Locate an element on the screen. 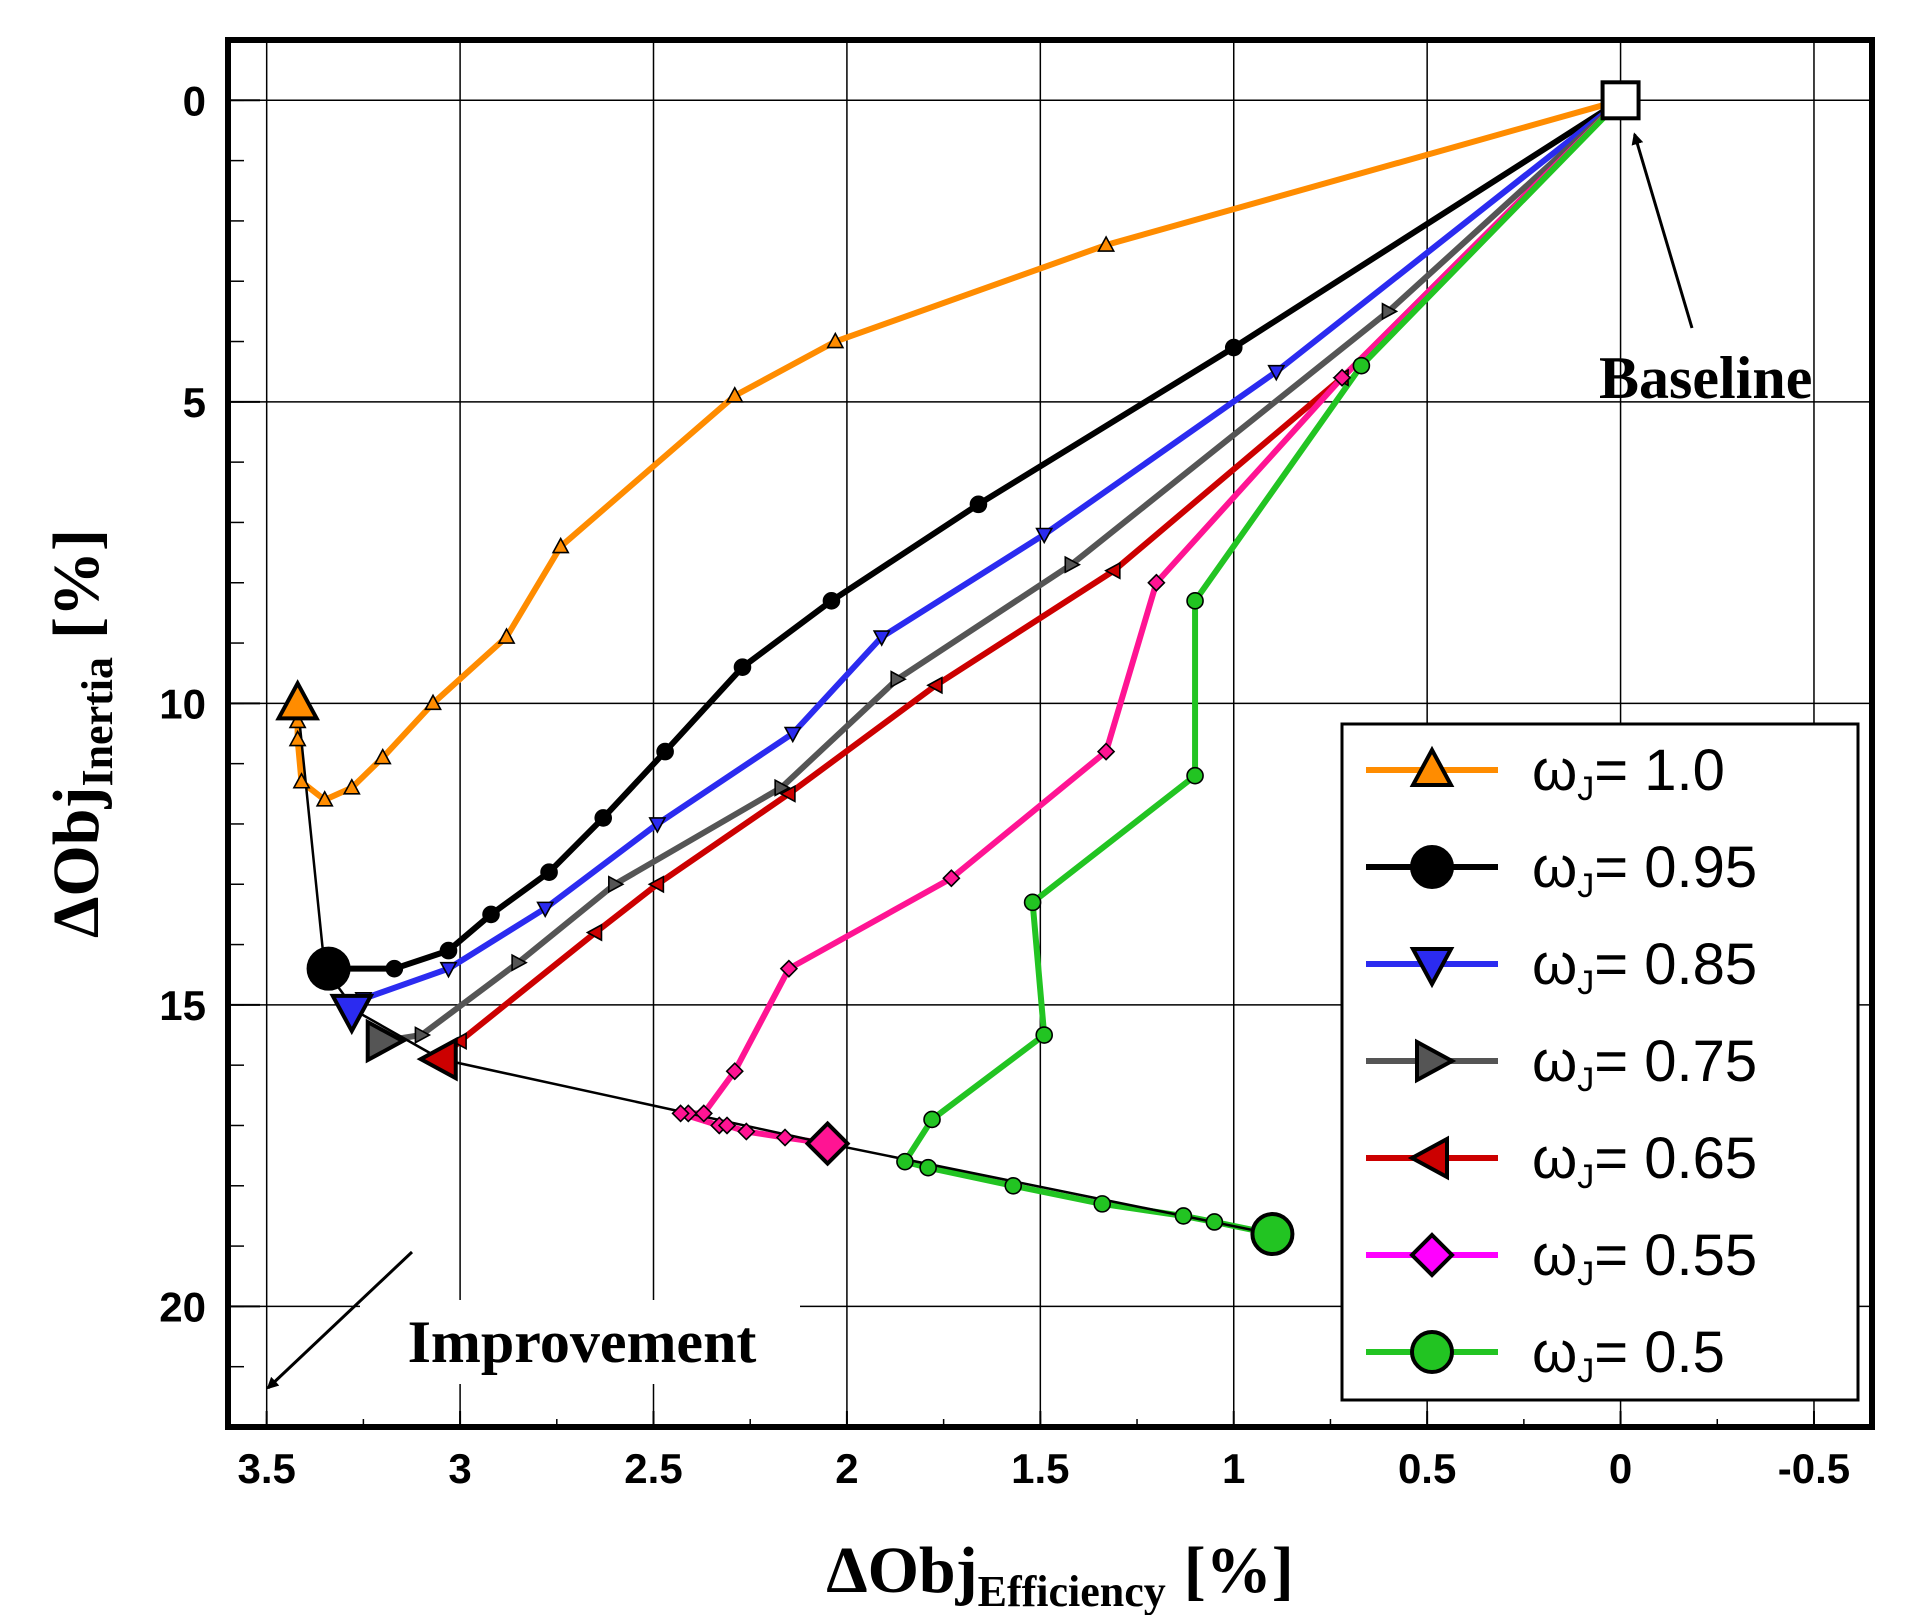  legend-label: ωJ= 0.65 is located at coordinates (1644, 1161).